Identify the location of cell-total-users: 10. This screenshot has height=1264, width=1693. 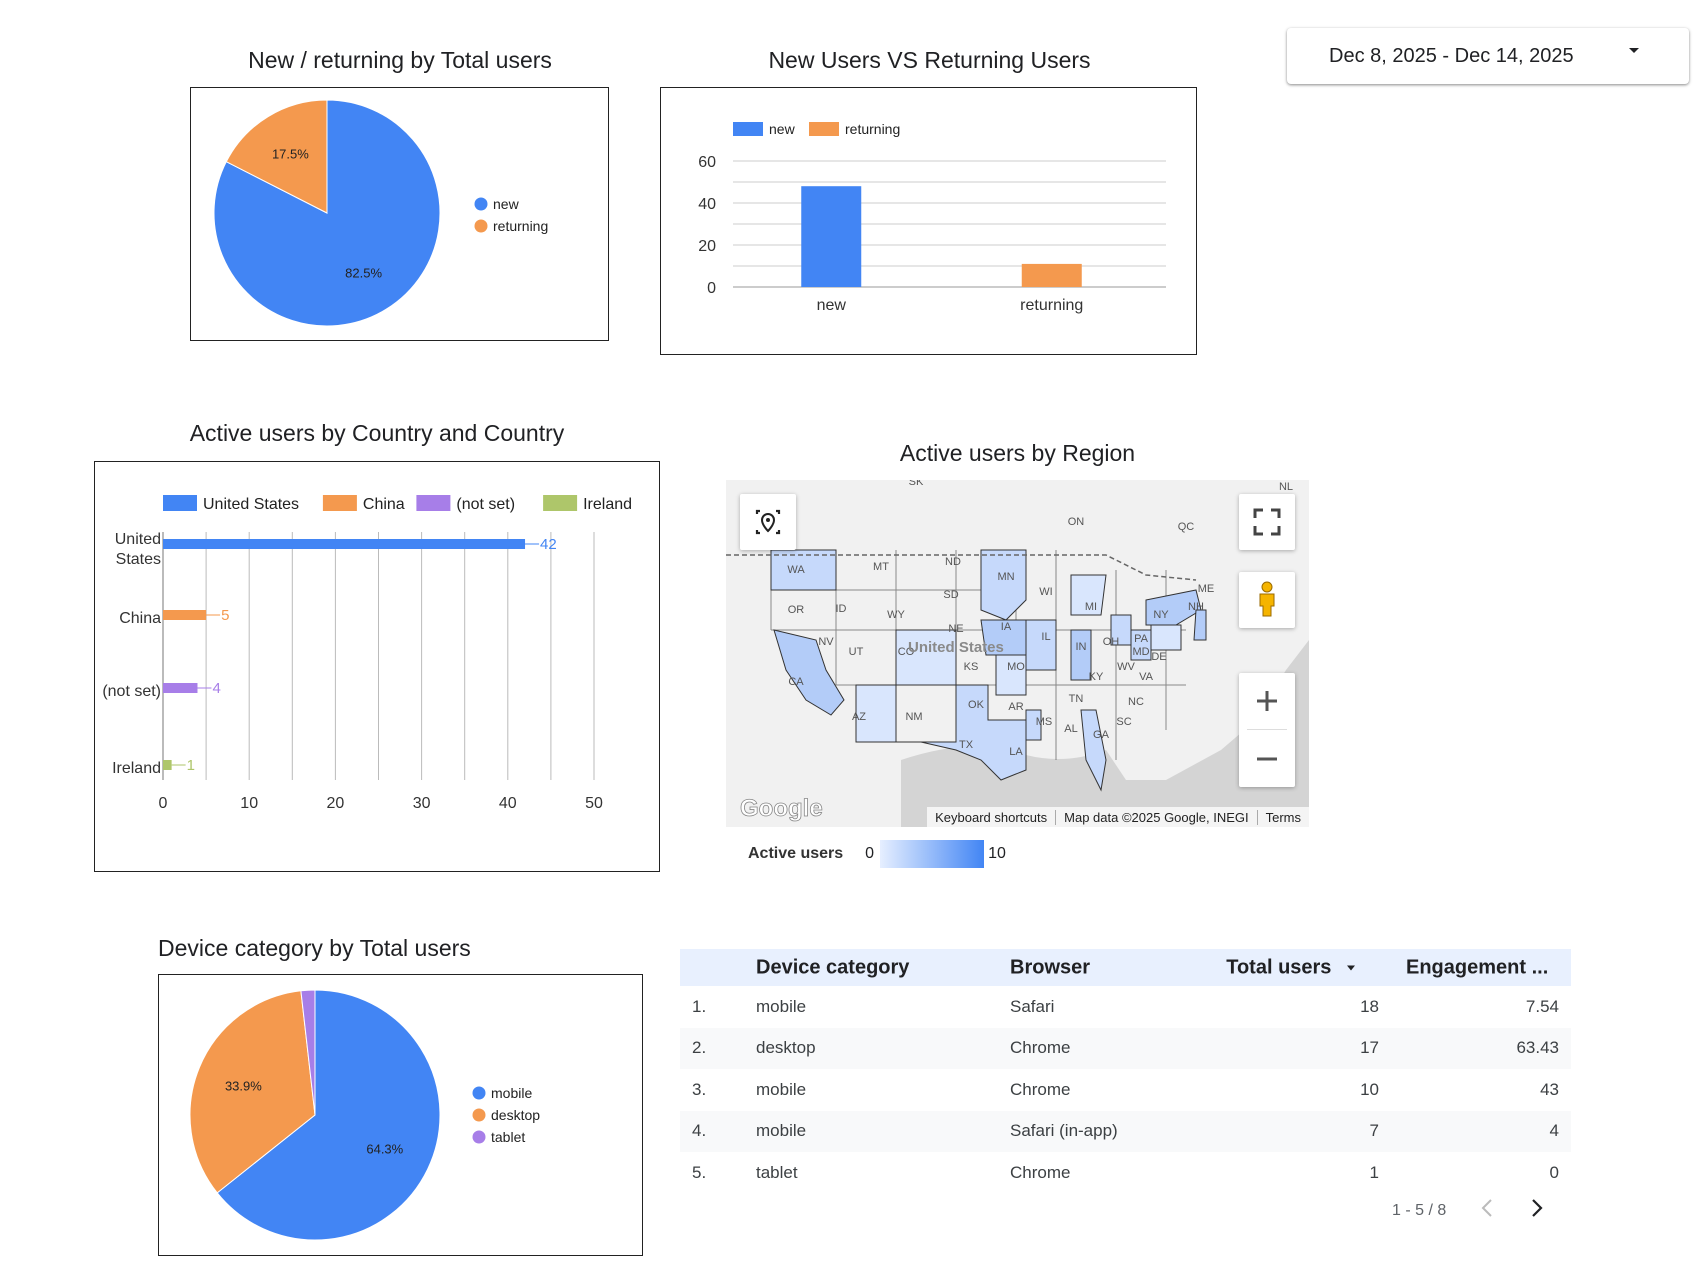
(1369, 1089).